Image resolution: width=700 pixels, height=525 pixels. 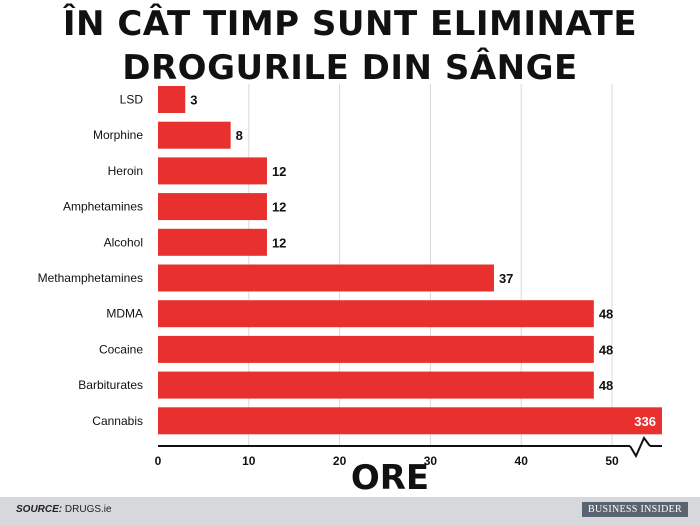 What do you see at coordinates (350, 511) in the screenshot?
I see `footer-bar: SOURCE: DRUGS.ie BUSINESS INSIDER` at bounding box center [350, 511].